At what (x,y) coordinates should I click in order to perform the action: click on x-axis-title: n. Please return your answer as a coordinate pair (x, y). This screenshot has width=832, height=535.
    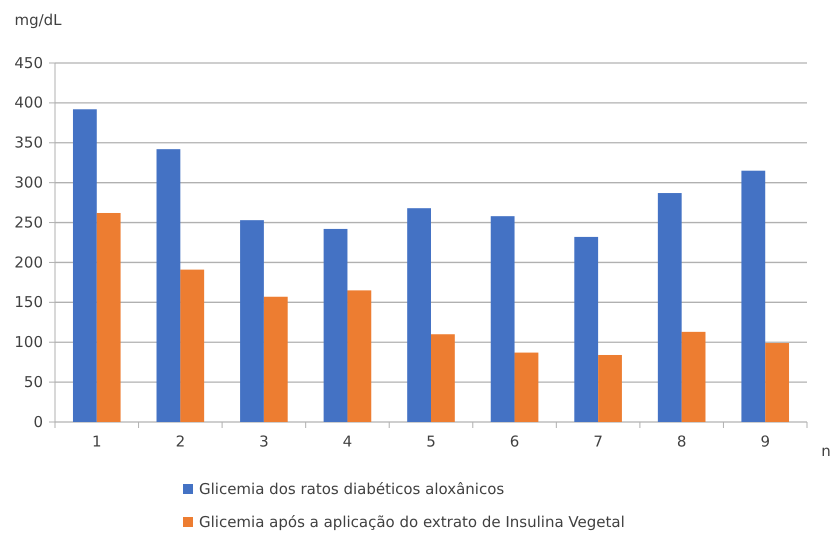
    Looking at the image, I should click on (826, 451).